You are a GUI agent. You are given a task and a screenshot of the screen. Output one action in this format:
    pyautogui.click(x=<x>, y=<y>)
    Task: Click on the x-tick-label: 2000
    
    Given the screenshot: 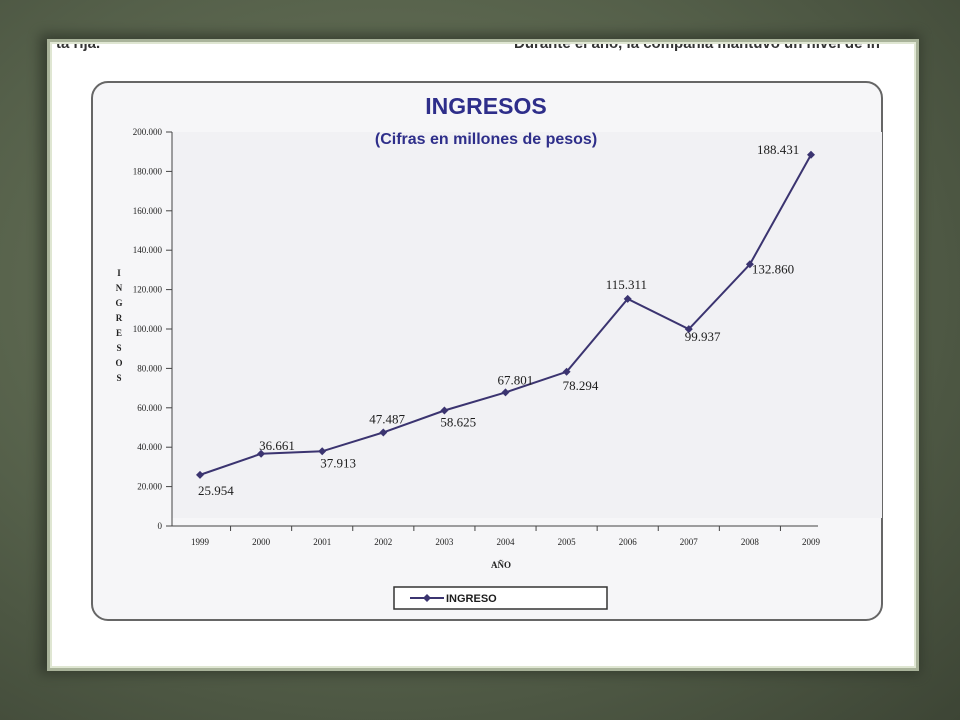 What is the action you would take?
    pyautogui.click(x=261, y=542)
    